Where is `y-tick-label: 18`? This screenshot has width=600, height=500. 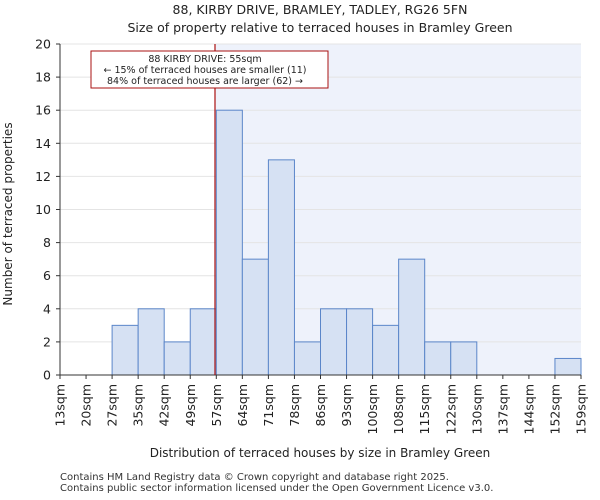
y-tick-label: 18 is located at coordinates (43, 77).